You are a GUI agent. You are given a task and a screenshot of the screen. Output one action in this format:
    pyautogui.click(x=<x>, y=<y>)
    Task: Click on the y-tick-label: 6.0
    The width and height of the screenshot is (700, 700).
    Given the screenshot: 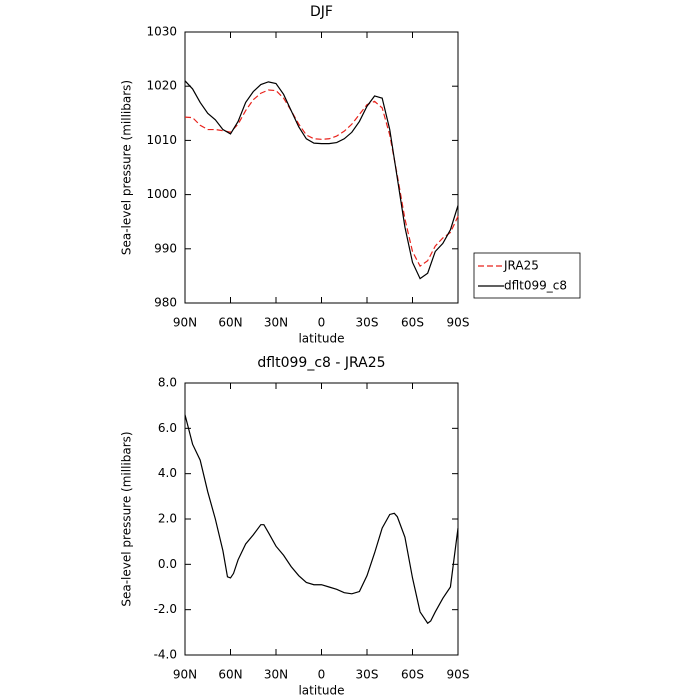 What is the action you would take?
    pyautogui.click(x=167, y=428)
    